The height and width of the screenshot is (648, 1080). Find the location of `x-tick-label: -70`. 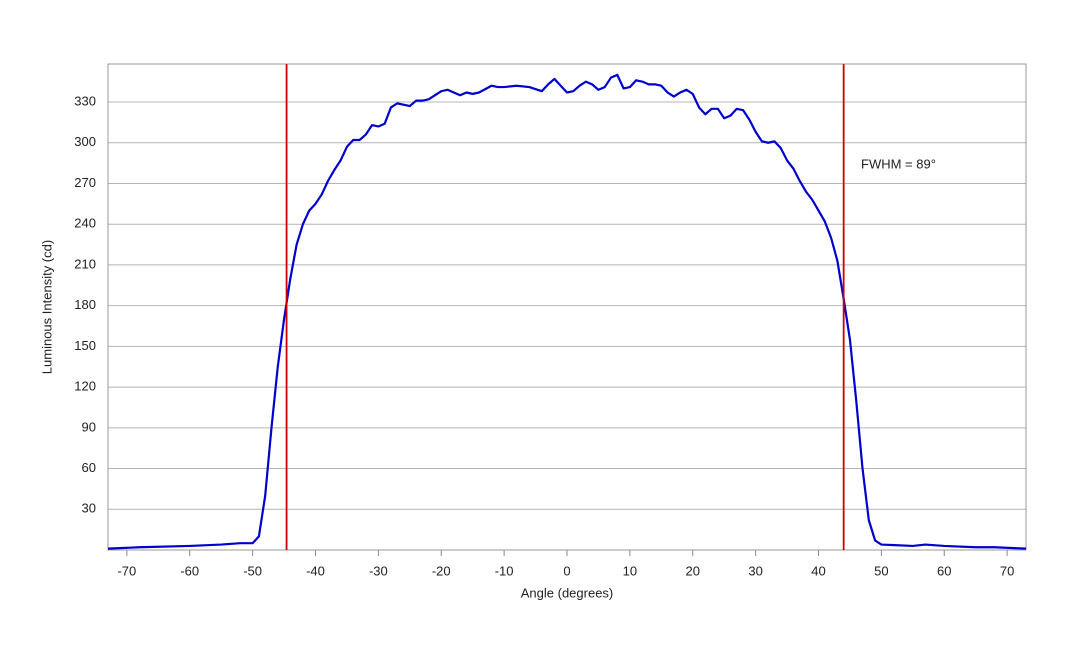

x-tick-label: -70 is located at coordinates (126, 570).